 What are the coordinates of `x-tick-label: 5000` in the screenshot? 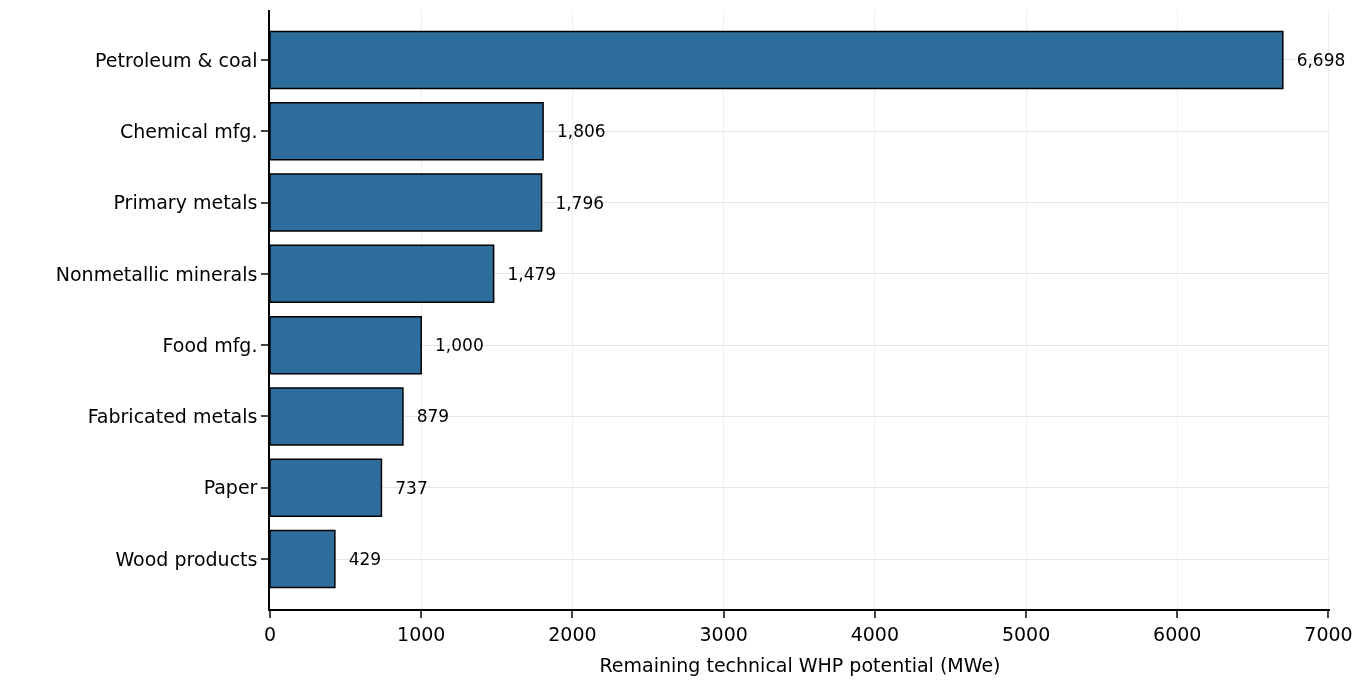 It's located at (1026, 633).